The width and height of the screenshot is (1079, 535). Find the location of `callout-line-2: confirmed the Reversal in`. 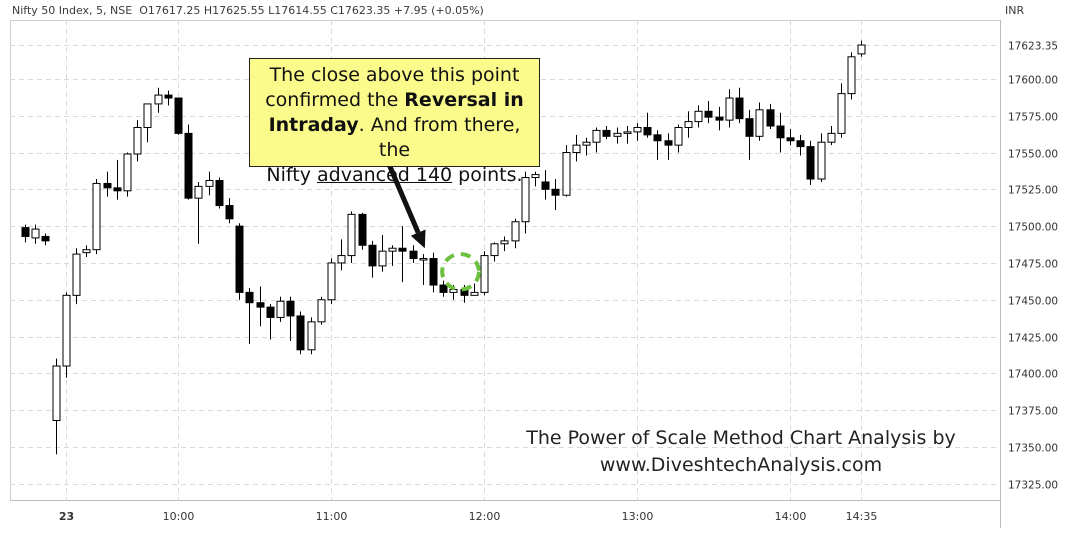

callout-line-2: confirmed the Reversal in is located at coordinates (394, 100).